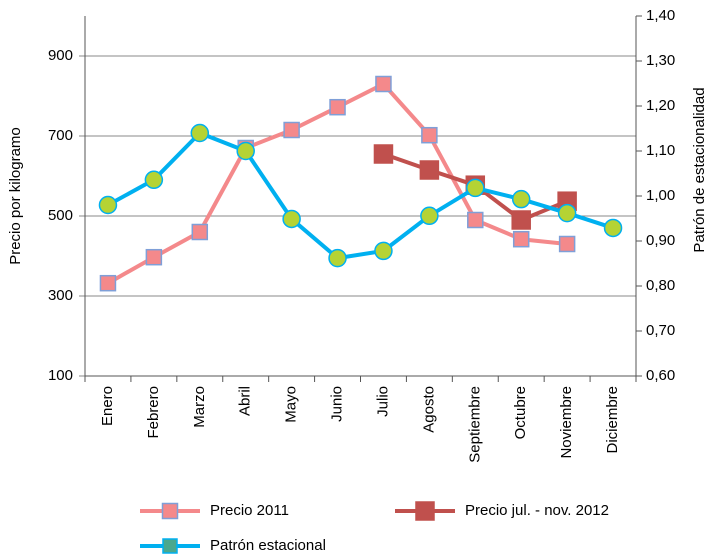  I want to click on legend-label: Precio jul. - nov. 2012, so click(537, 510).